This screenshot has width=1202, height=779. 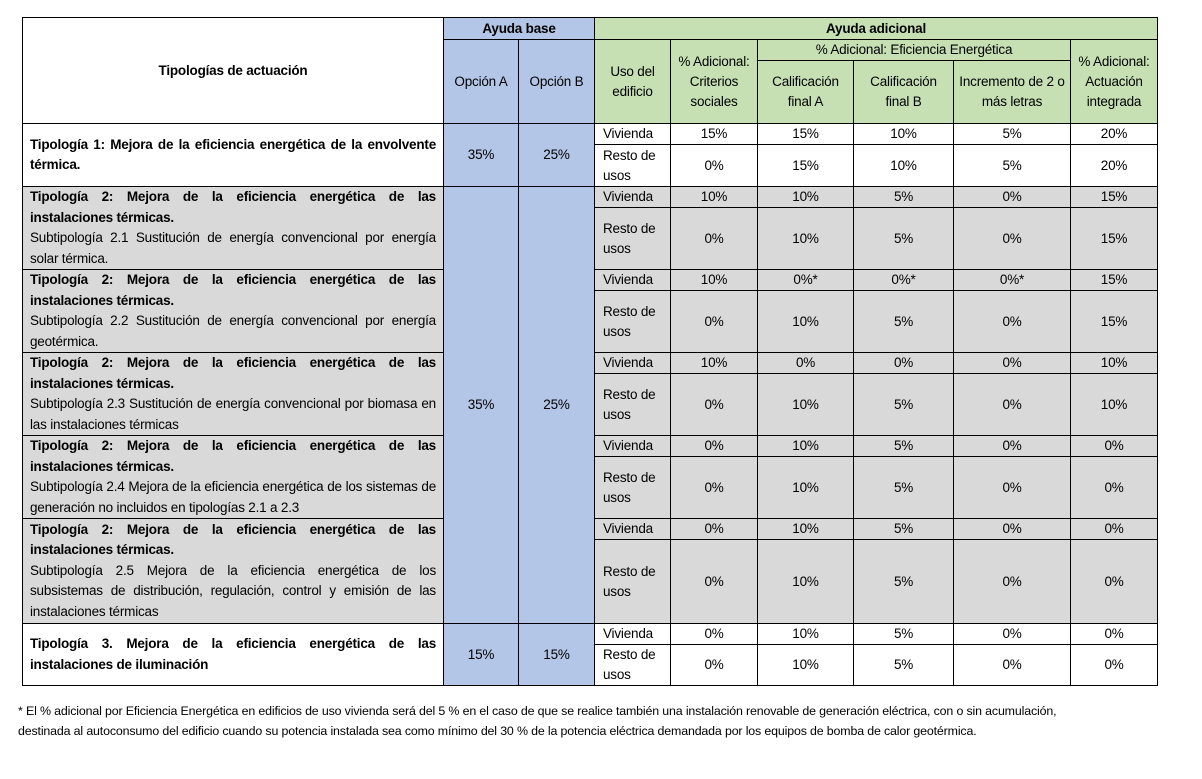 What do you see at coordinates (556, 81) in the screenshot?
I see `header-opcion-b: Opción B` at bounding box center [556, 81].